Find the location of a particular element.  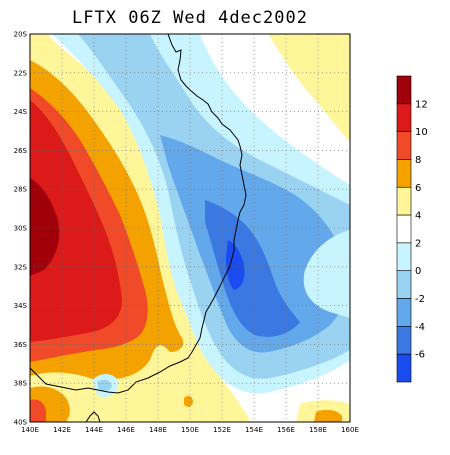

latitude-tick-labels: 20S 22S 24S 26S 28S 30S 32S 34S 36S 38S 40S is located at coordinates (21, 229).